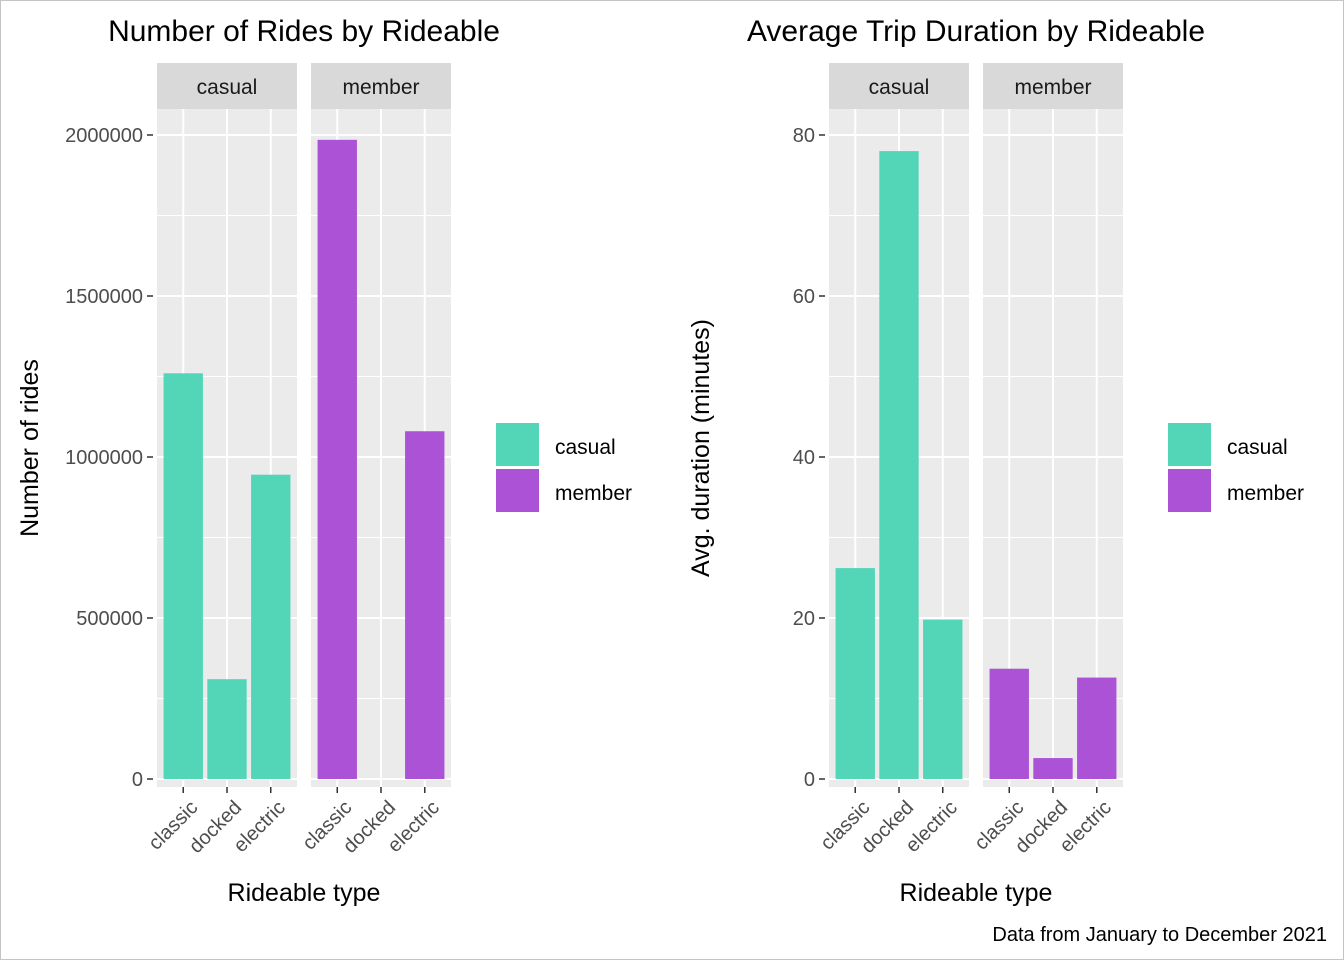 The image size is (1344, 964). What do you see at coordinates (804, 458) in the screenshot?
I see `y-tick-label: 40` at bounding box center [804, 458].